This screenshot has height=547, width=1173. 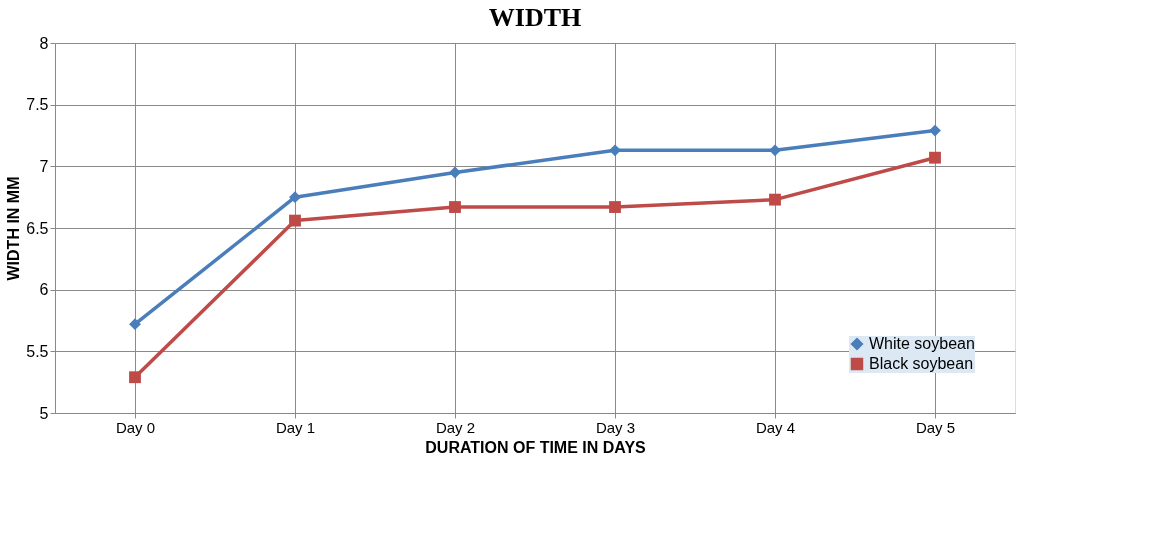 I want to click on legend-label: White soybean, so click(x=922, y=343).